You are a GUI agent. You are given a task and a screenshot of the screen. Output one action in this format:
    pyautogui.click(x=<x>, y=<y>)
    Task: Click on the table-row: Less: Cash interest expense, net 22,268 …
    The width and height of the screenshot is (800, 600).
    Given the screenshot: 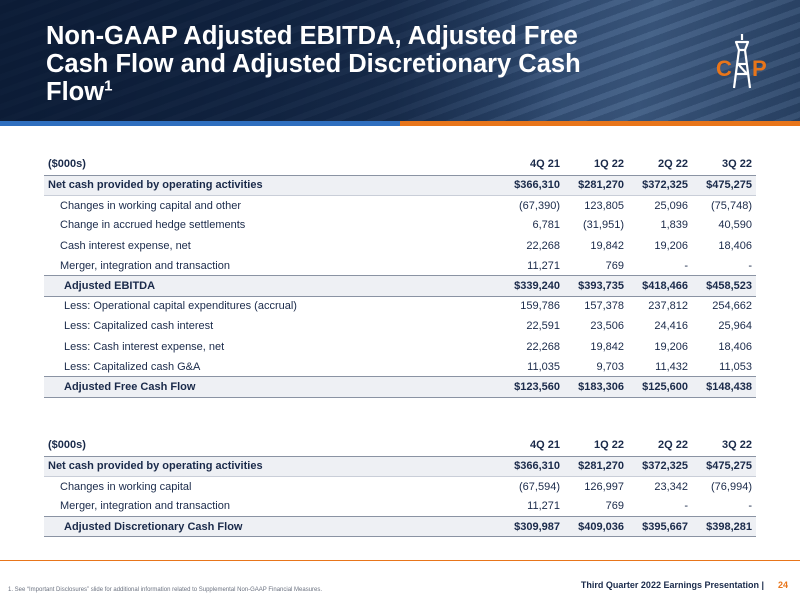 What is the action you would take?
    pyautogui.click(x=400, y=347)
    